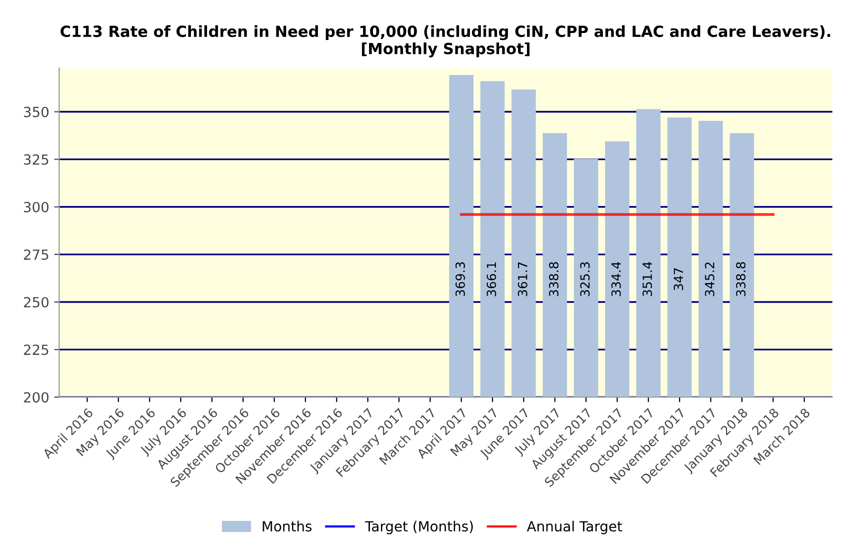  I want to click on y-tick-label: 225, so click(36, 350).